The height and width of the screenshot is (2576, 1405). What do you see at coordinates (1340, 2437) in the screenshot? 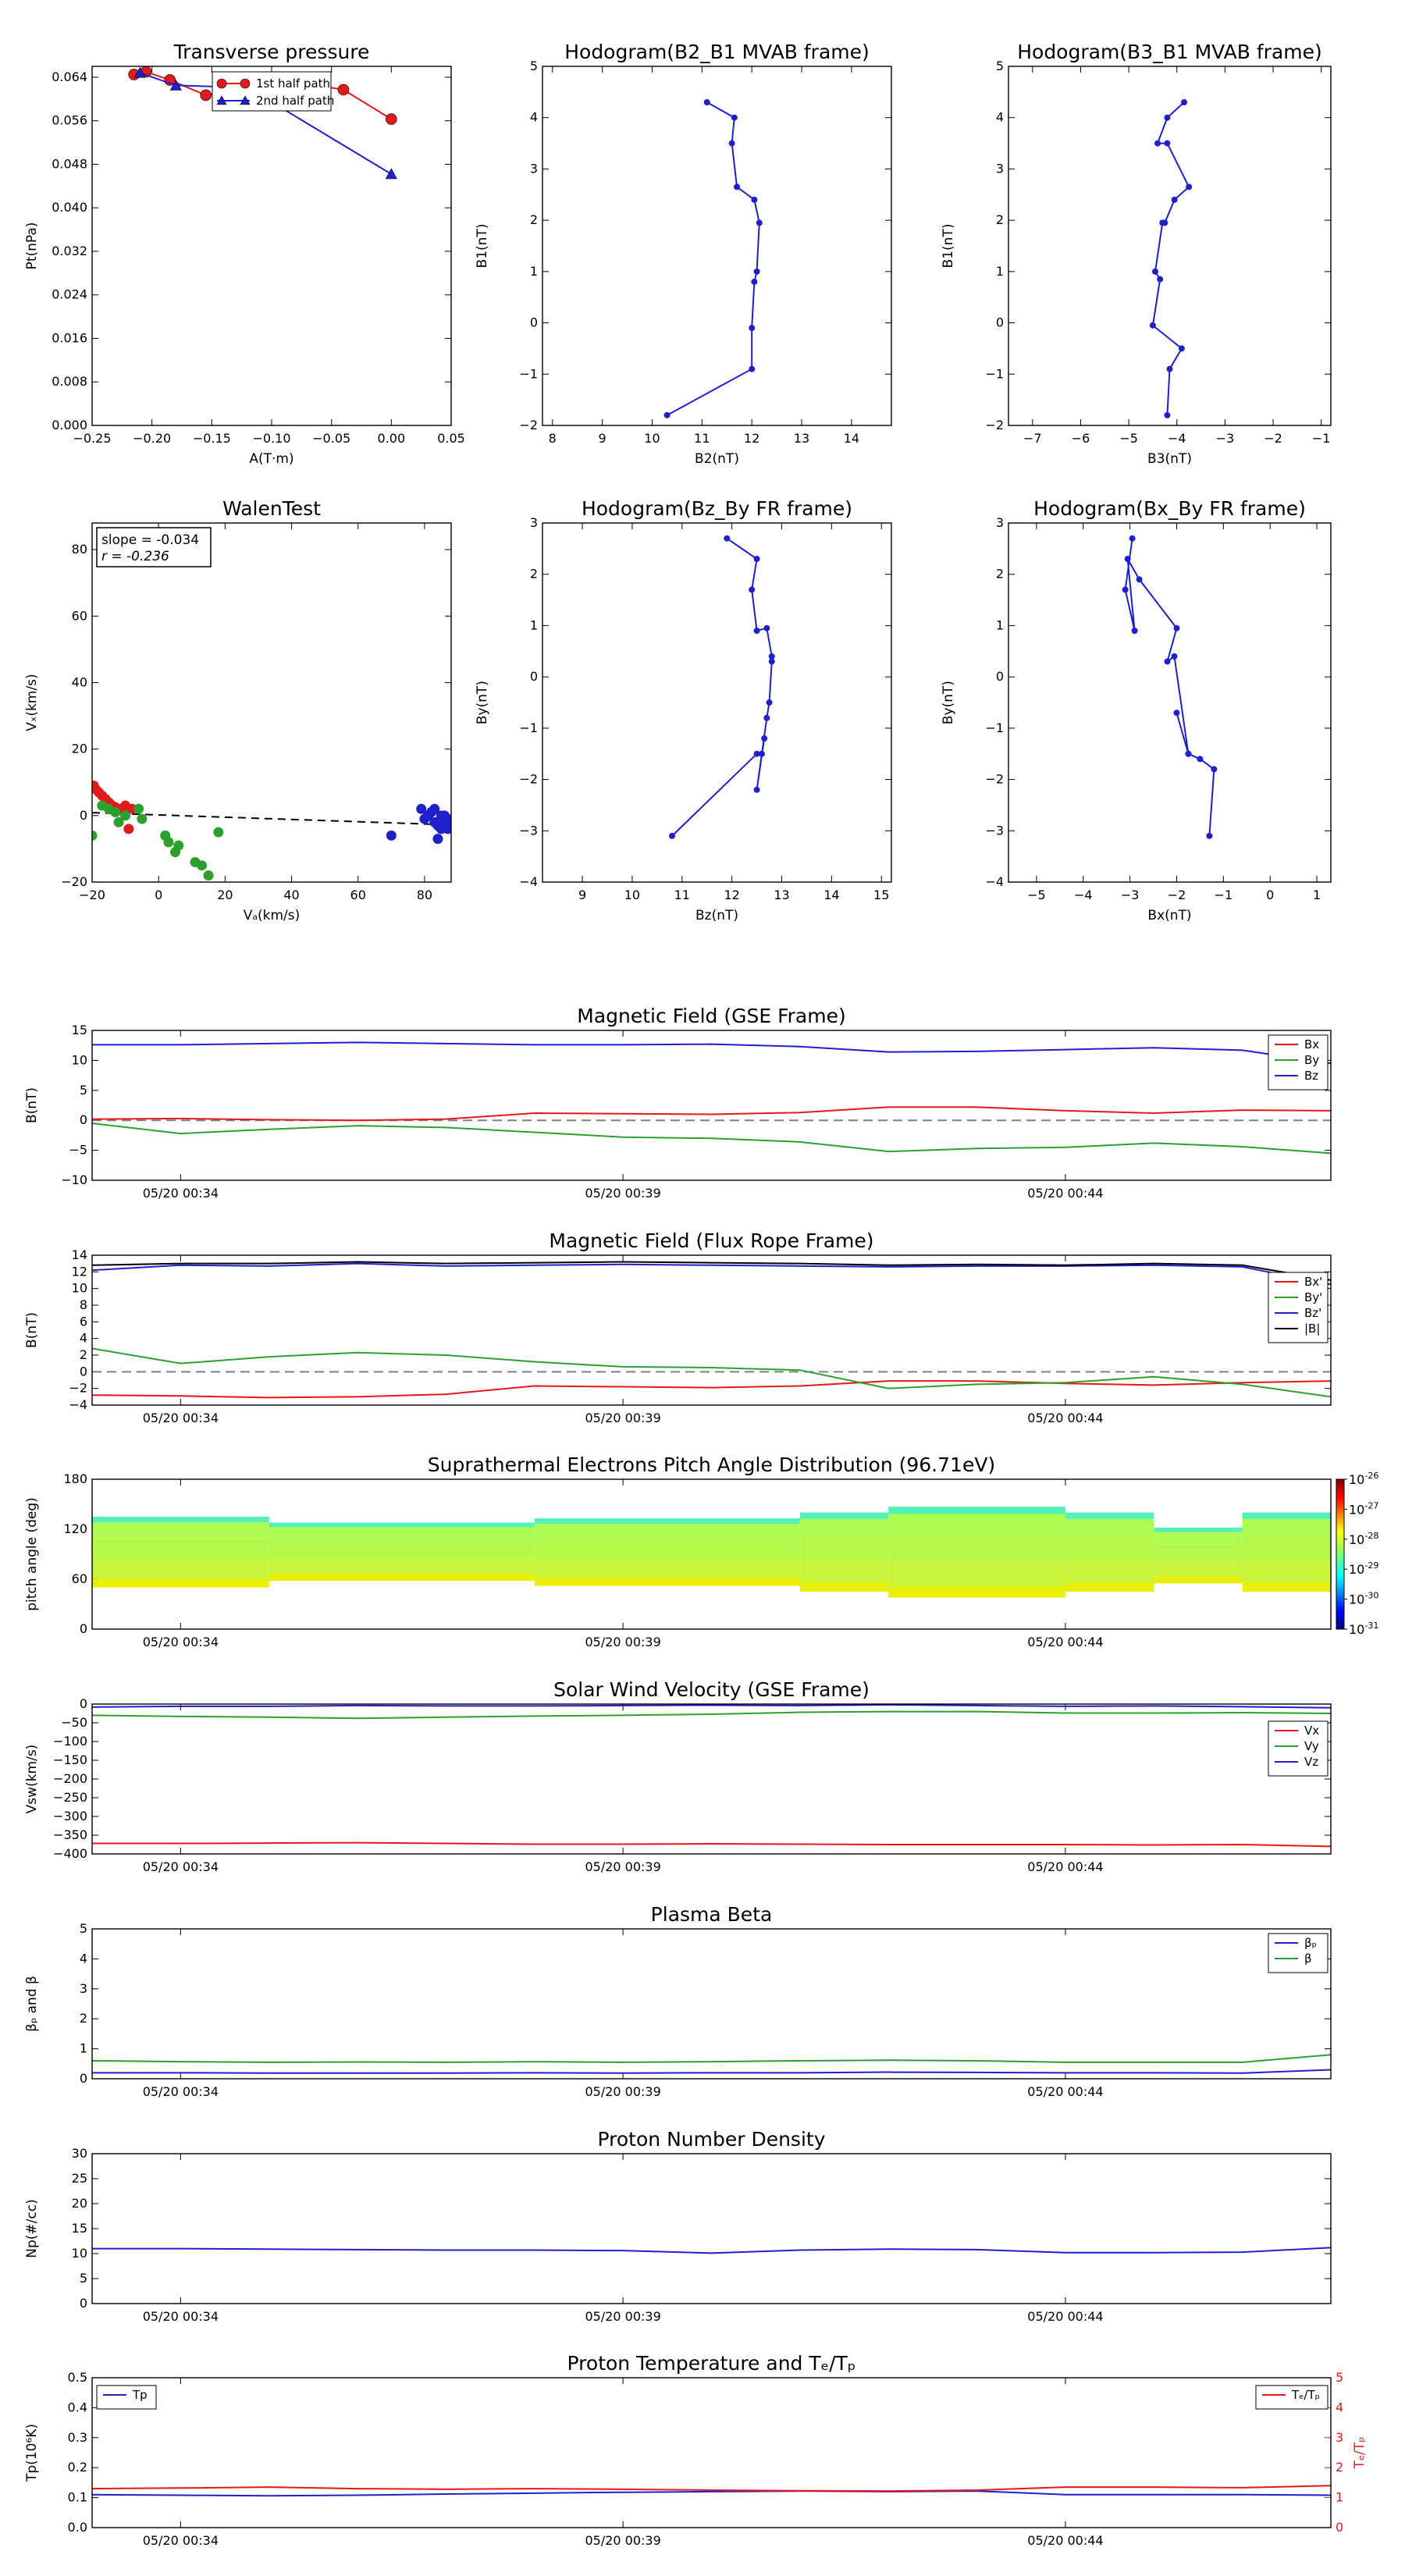
I see `y-tick-label-right: 3` at bounding box center [1340, 2437].